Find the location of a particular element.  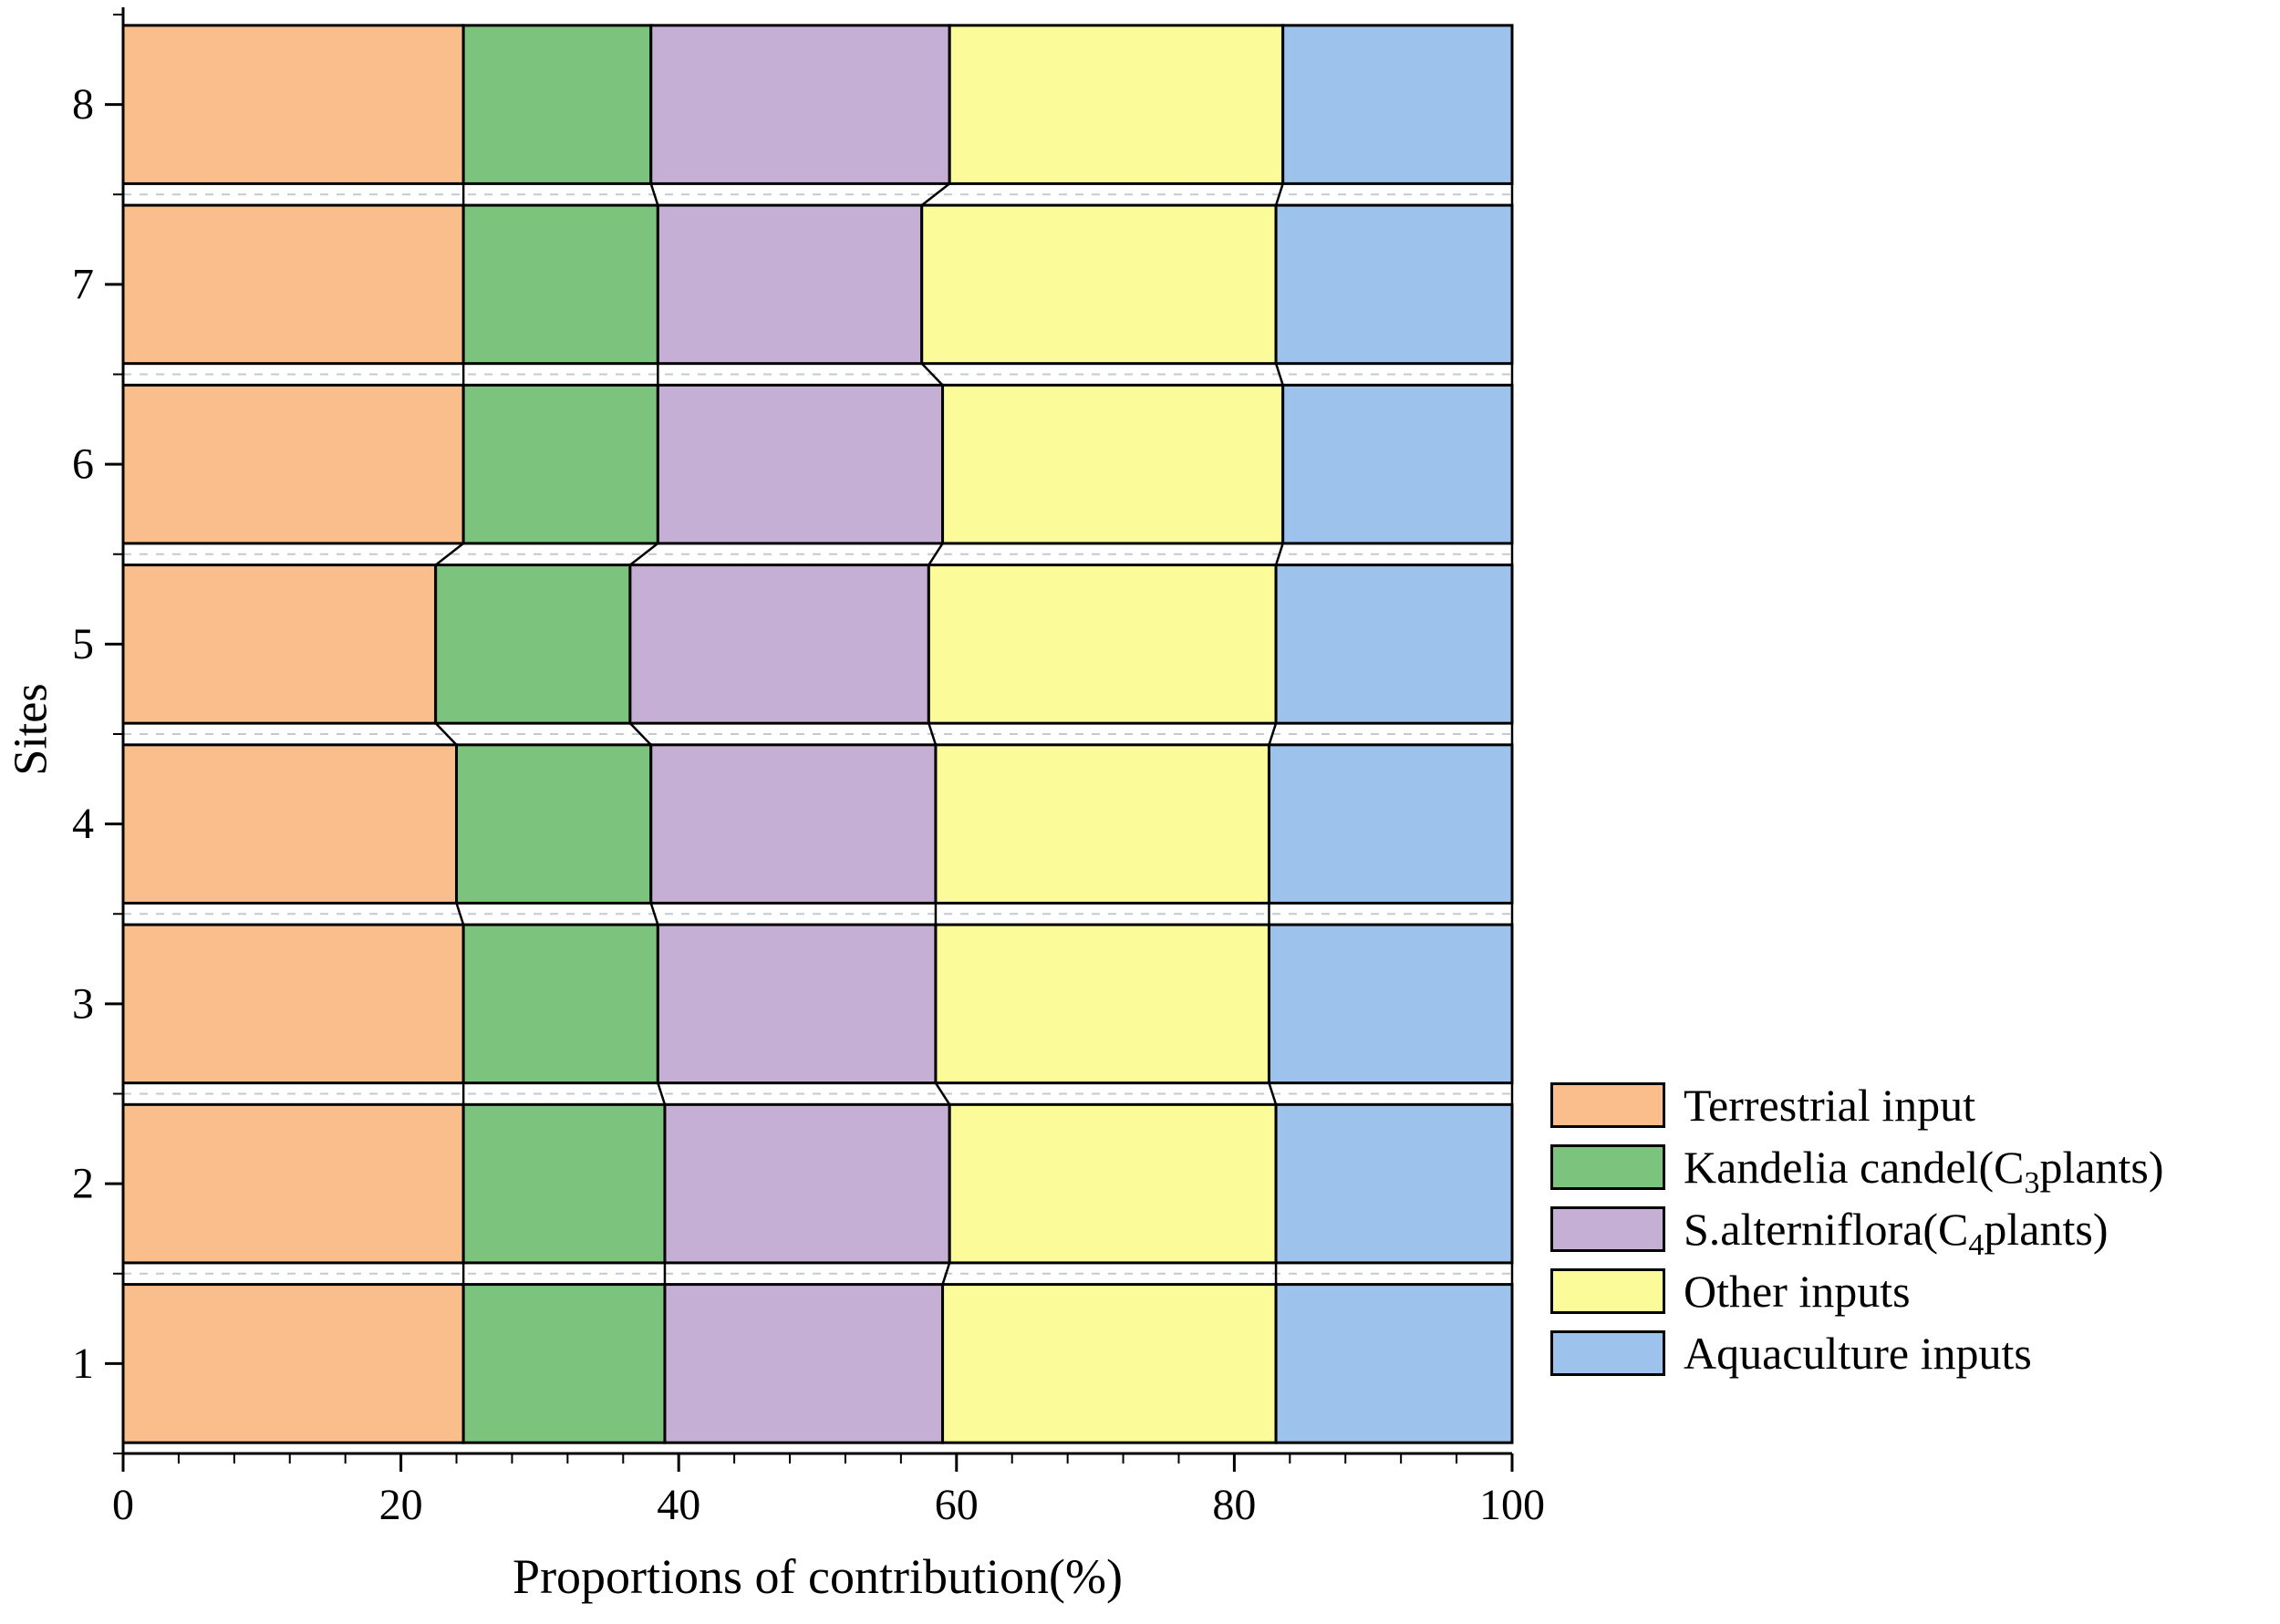

legend-label-other: Other inputs is located at coordinates (1798, 1292).